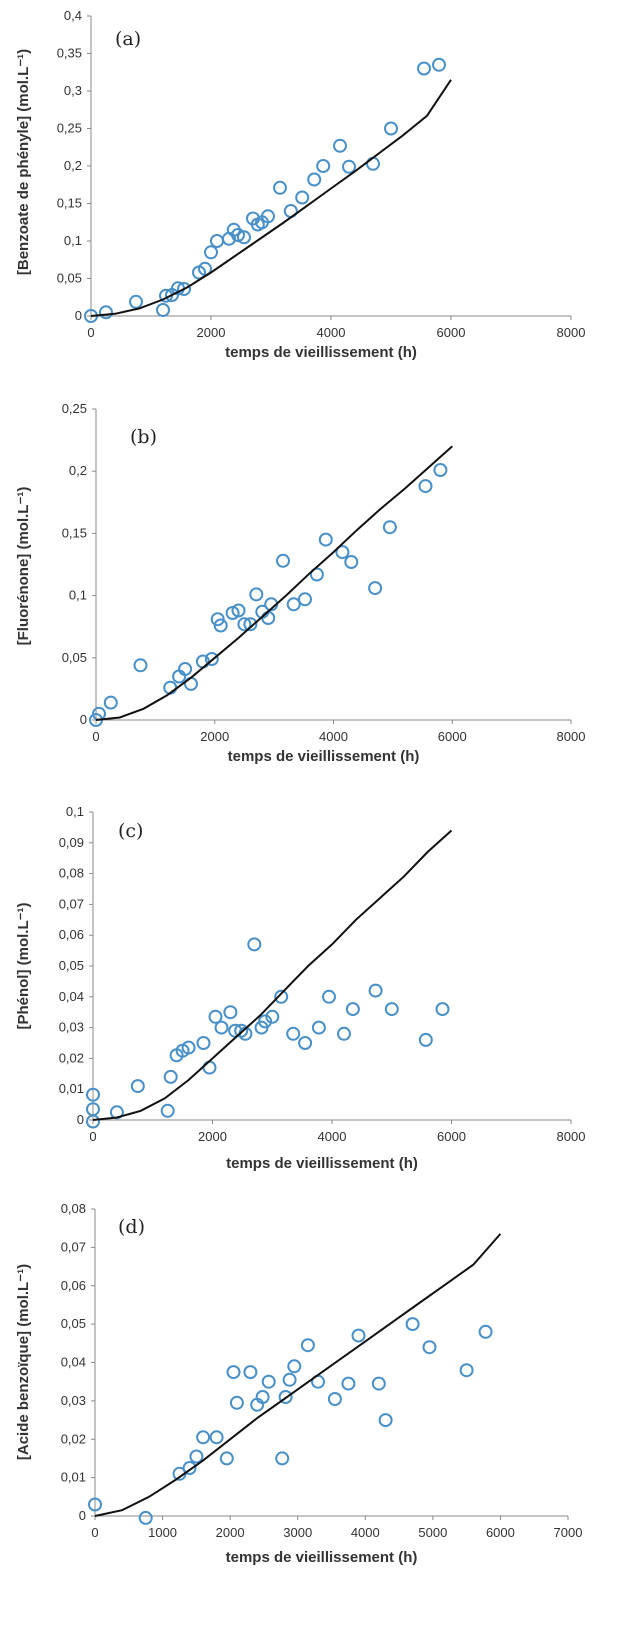 Image resolution: width=622 pixels, height=1651 pixels. I want to click on x-tick-label: 6000, so click(451, 332).